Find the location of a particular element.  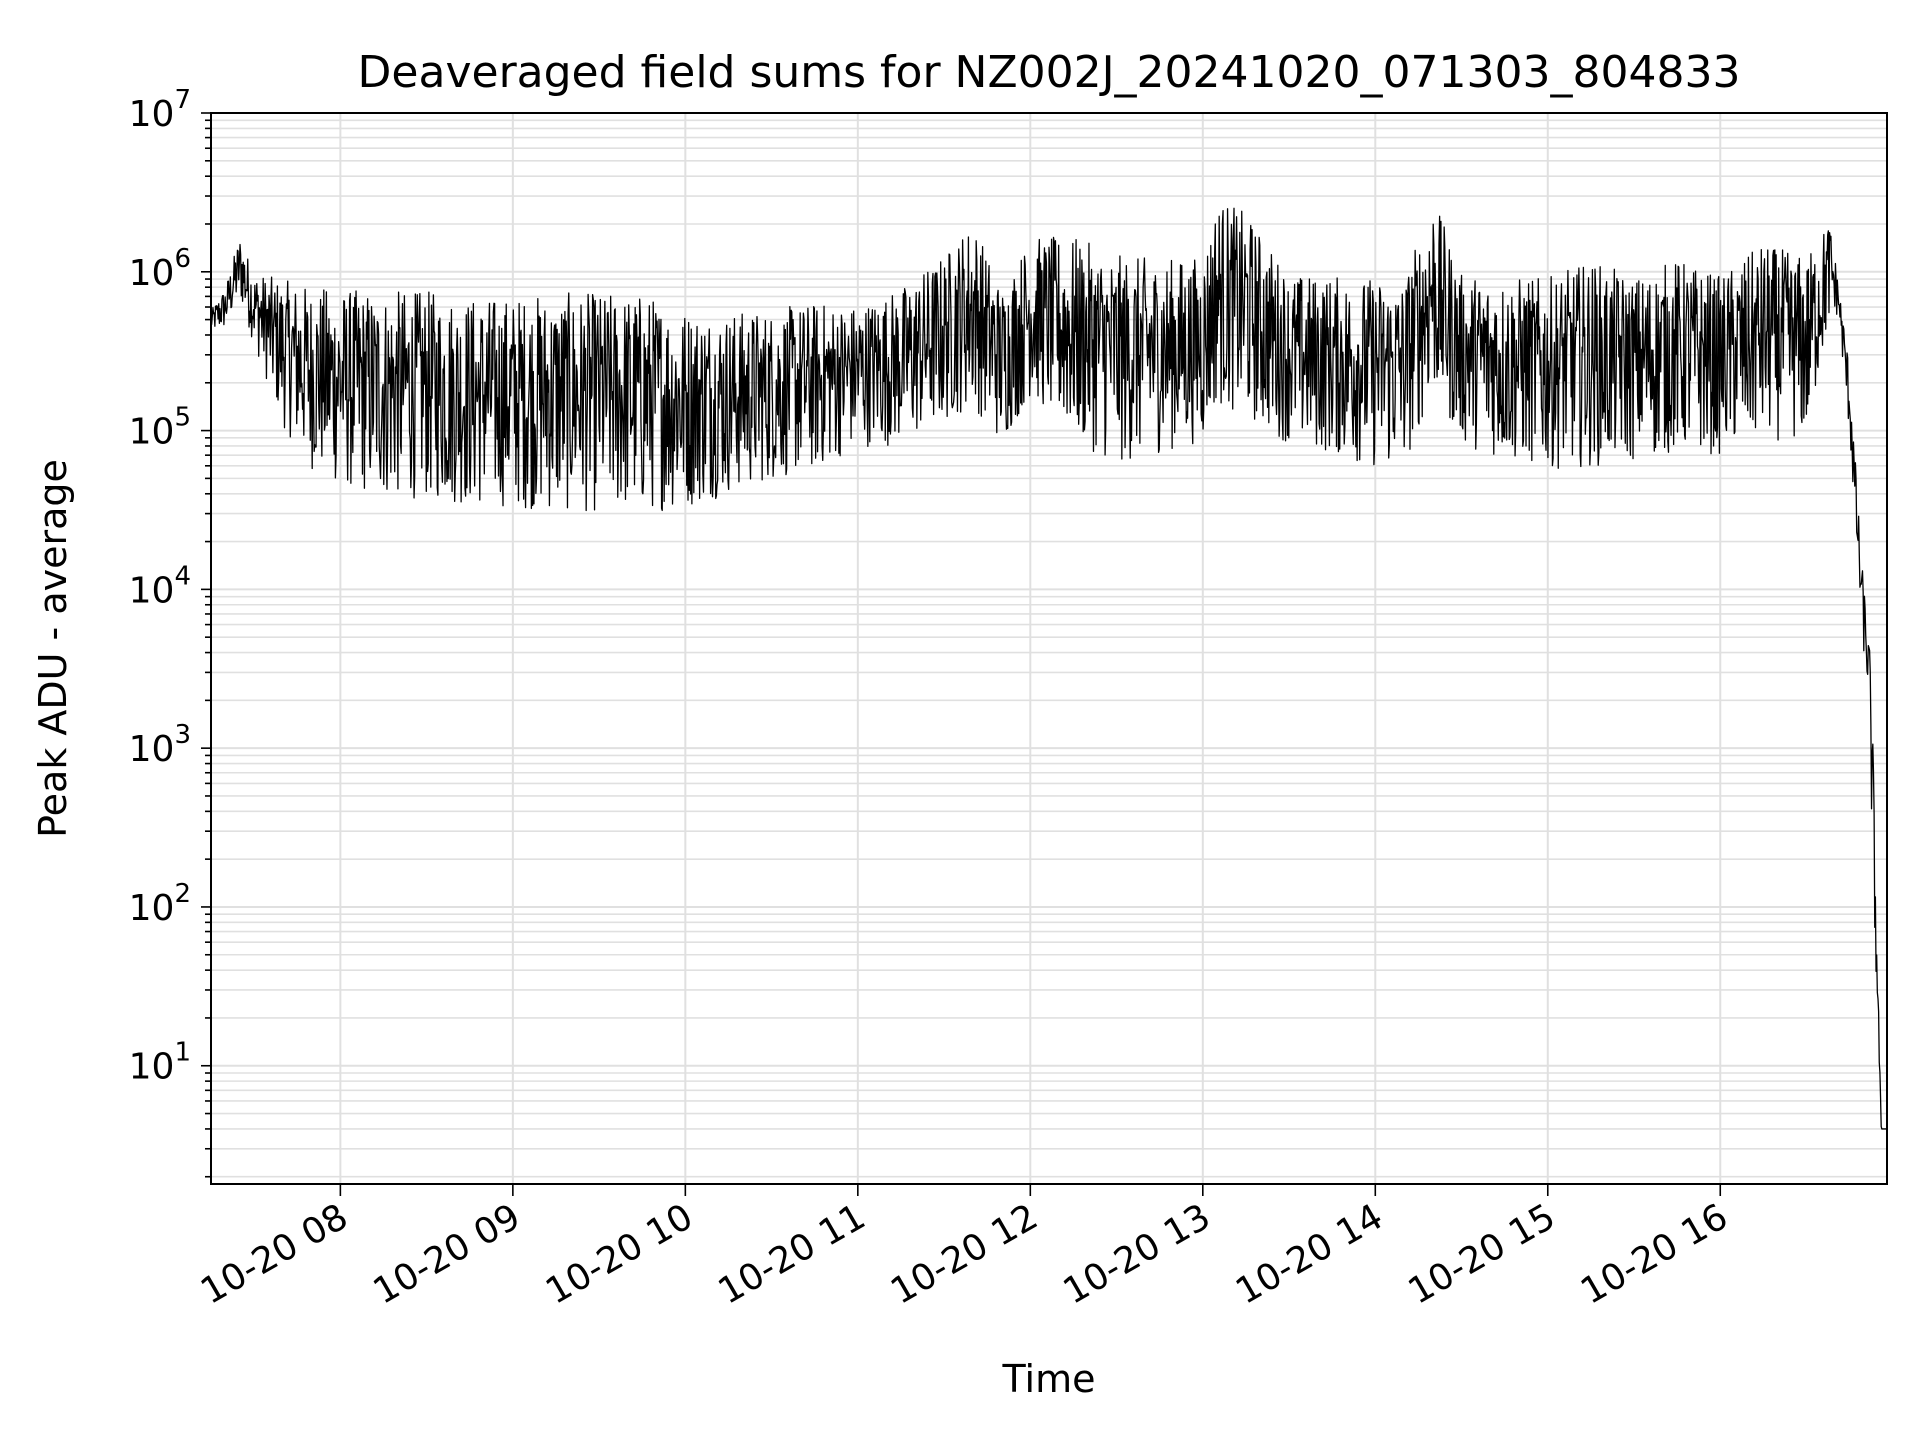

y-tick-label: 10² is located at coordinates (160, 904).